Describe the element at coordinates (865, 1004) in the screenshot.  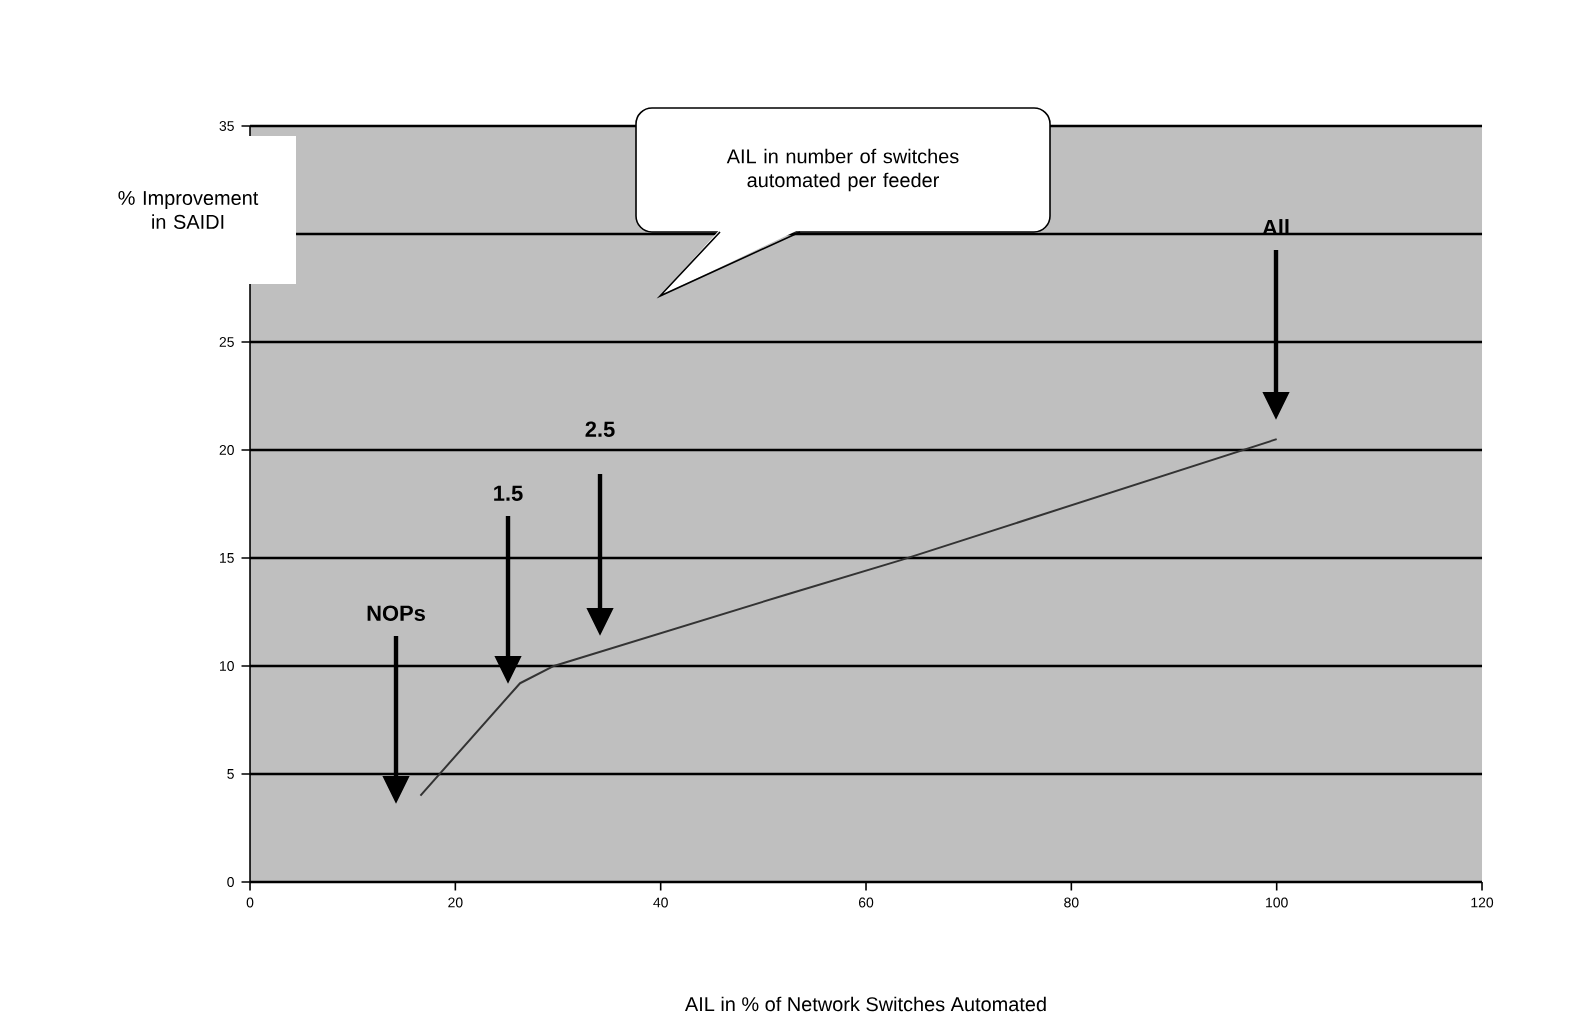
I see `x-axis-title: AIL in % of Network Switches Automated` at that location.